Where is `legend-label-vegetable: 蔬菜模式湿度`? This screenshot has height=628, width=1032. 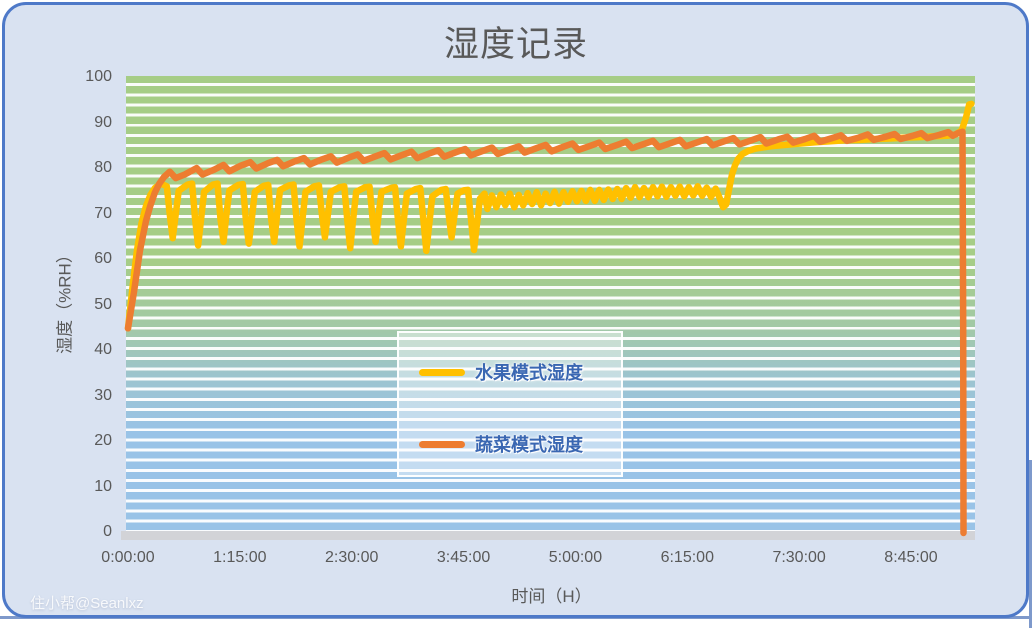 legend-label-vegetable: 蔬菜模式湿度 is located at coordinates (529, 445).